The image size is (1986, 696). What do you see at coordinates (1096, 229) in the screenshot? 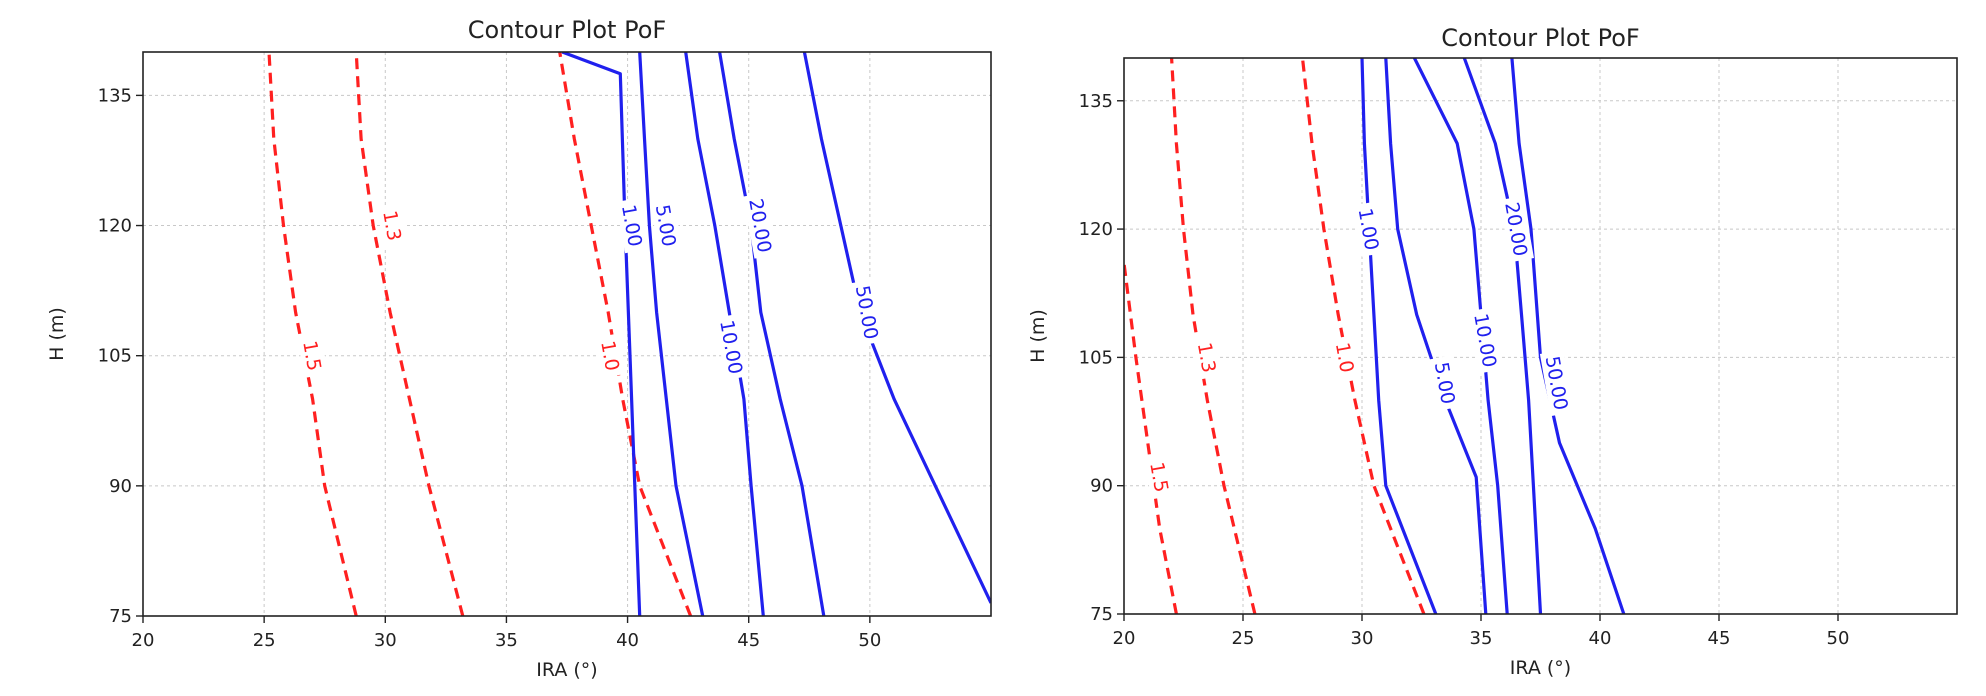
I see `right-y-tick-label: 120` at bounding box center [1096, 229].